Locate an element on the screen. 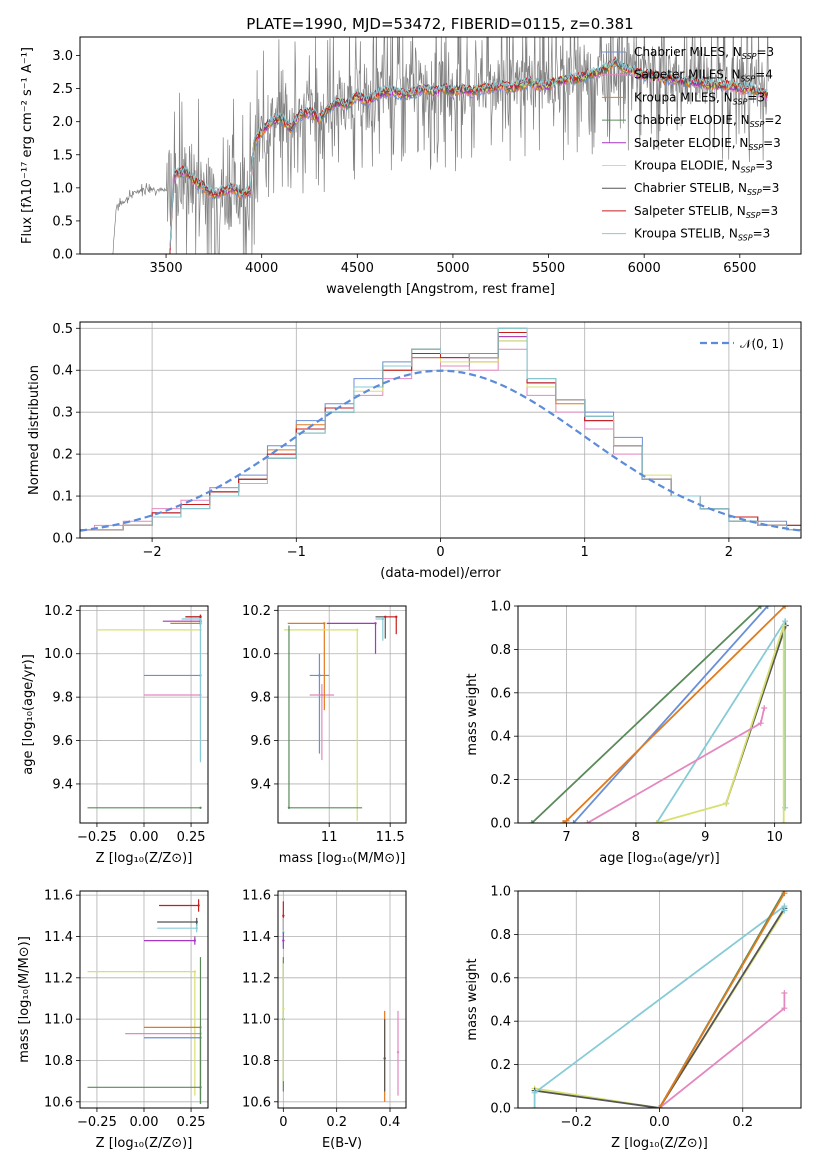 This screenshot has height=1170, width=819. x-axis-label: (data-model)/error is located at coordinates (440, 573).